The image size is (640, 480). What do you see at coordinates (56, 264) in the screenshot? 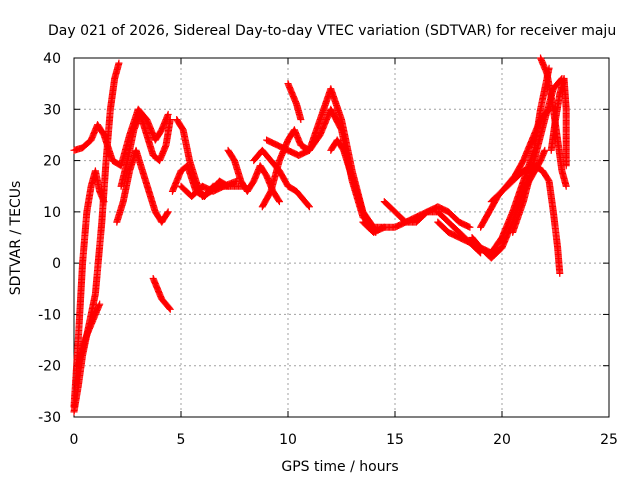
I see `y-tick-label: 0` at bounding box center [56, 264].